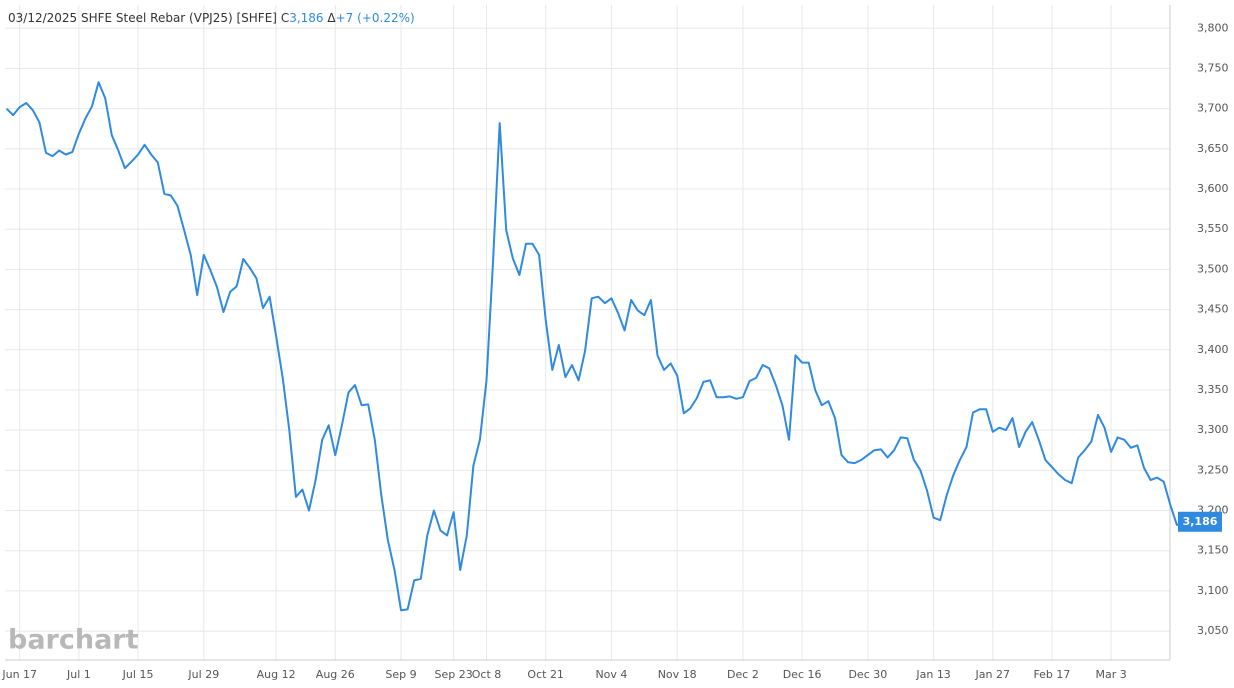 The width and height of the screenshot is (1234, 688). I want to click on x-tick-label: Jul 15, so click(138, 674).